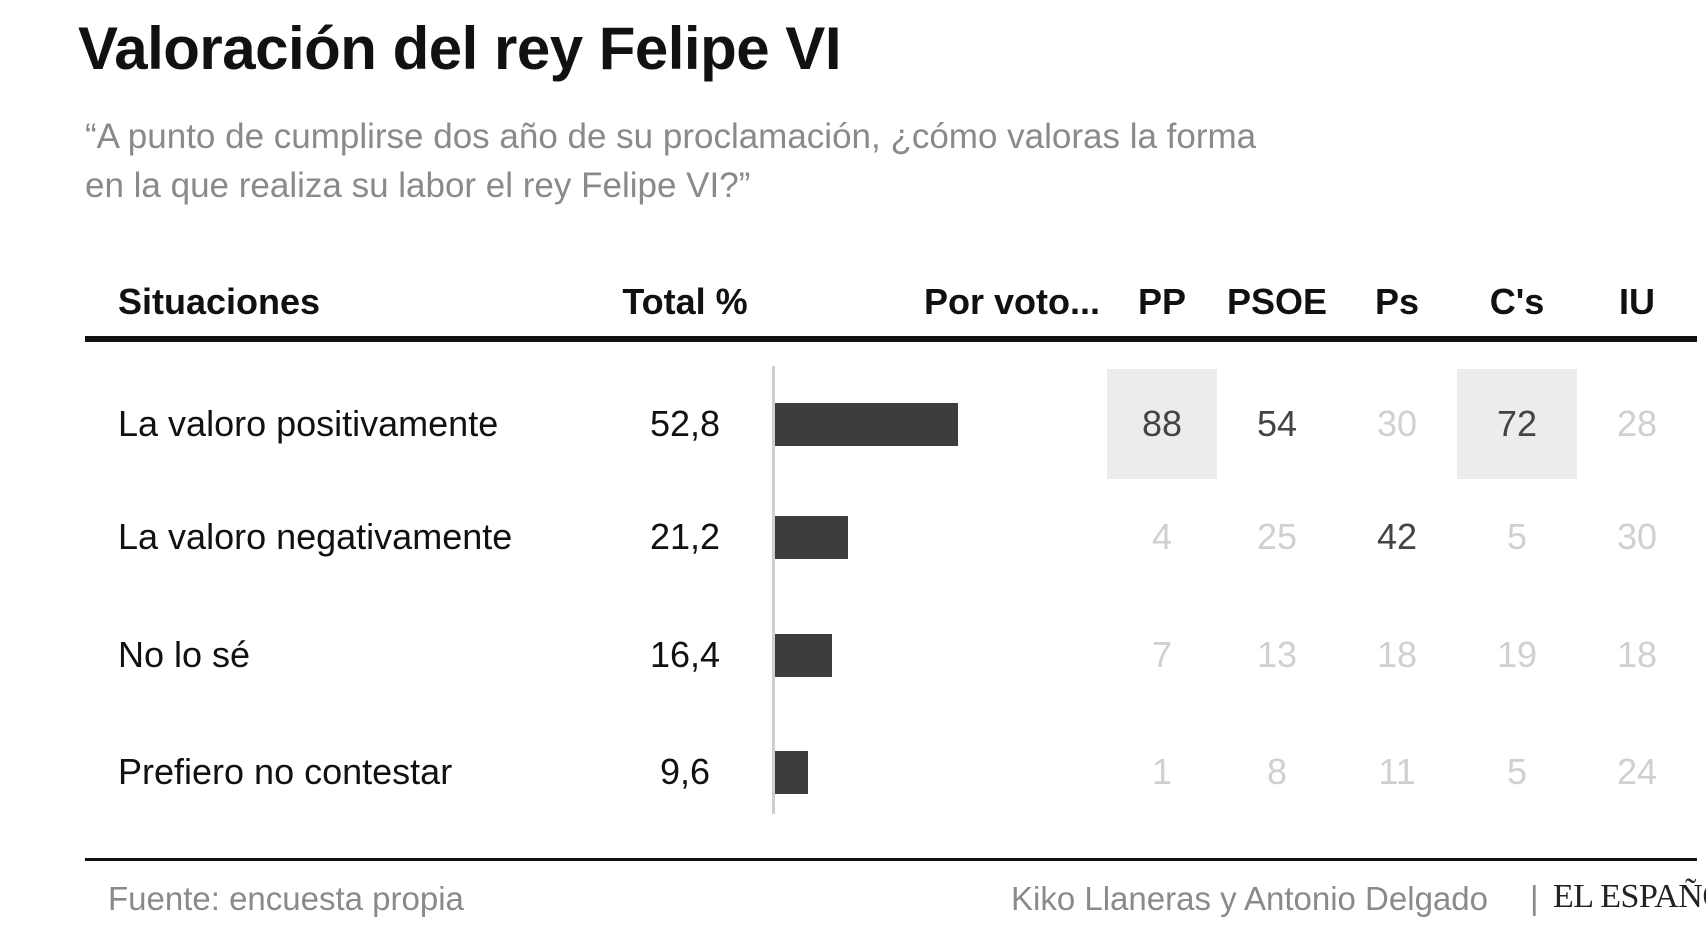 This screenshot has height=941, width=1706. What do you see at coordinates (315, 536) in the screenshot?
I see `row-label: La valoro negativamente` at bounding box center [315, 536].